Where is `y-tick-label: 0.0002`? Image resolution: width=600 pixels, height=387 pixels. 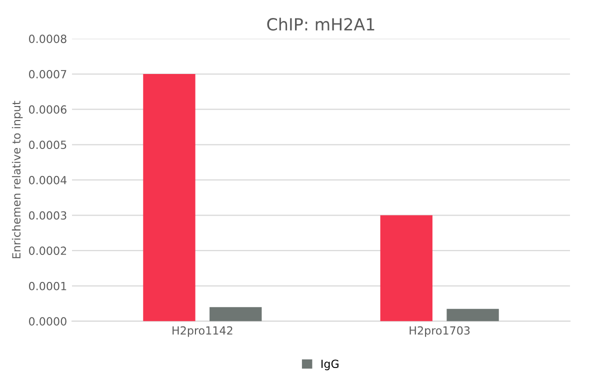 y-tick-label: 0.0002 is located at coordinates (47, 250).